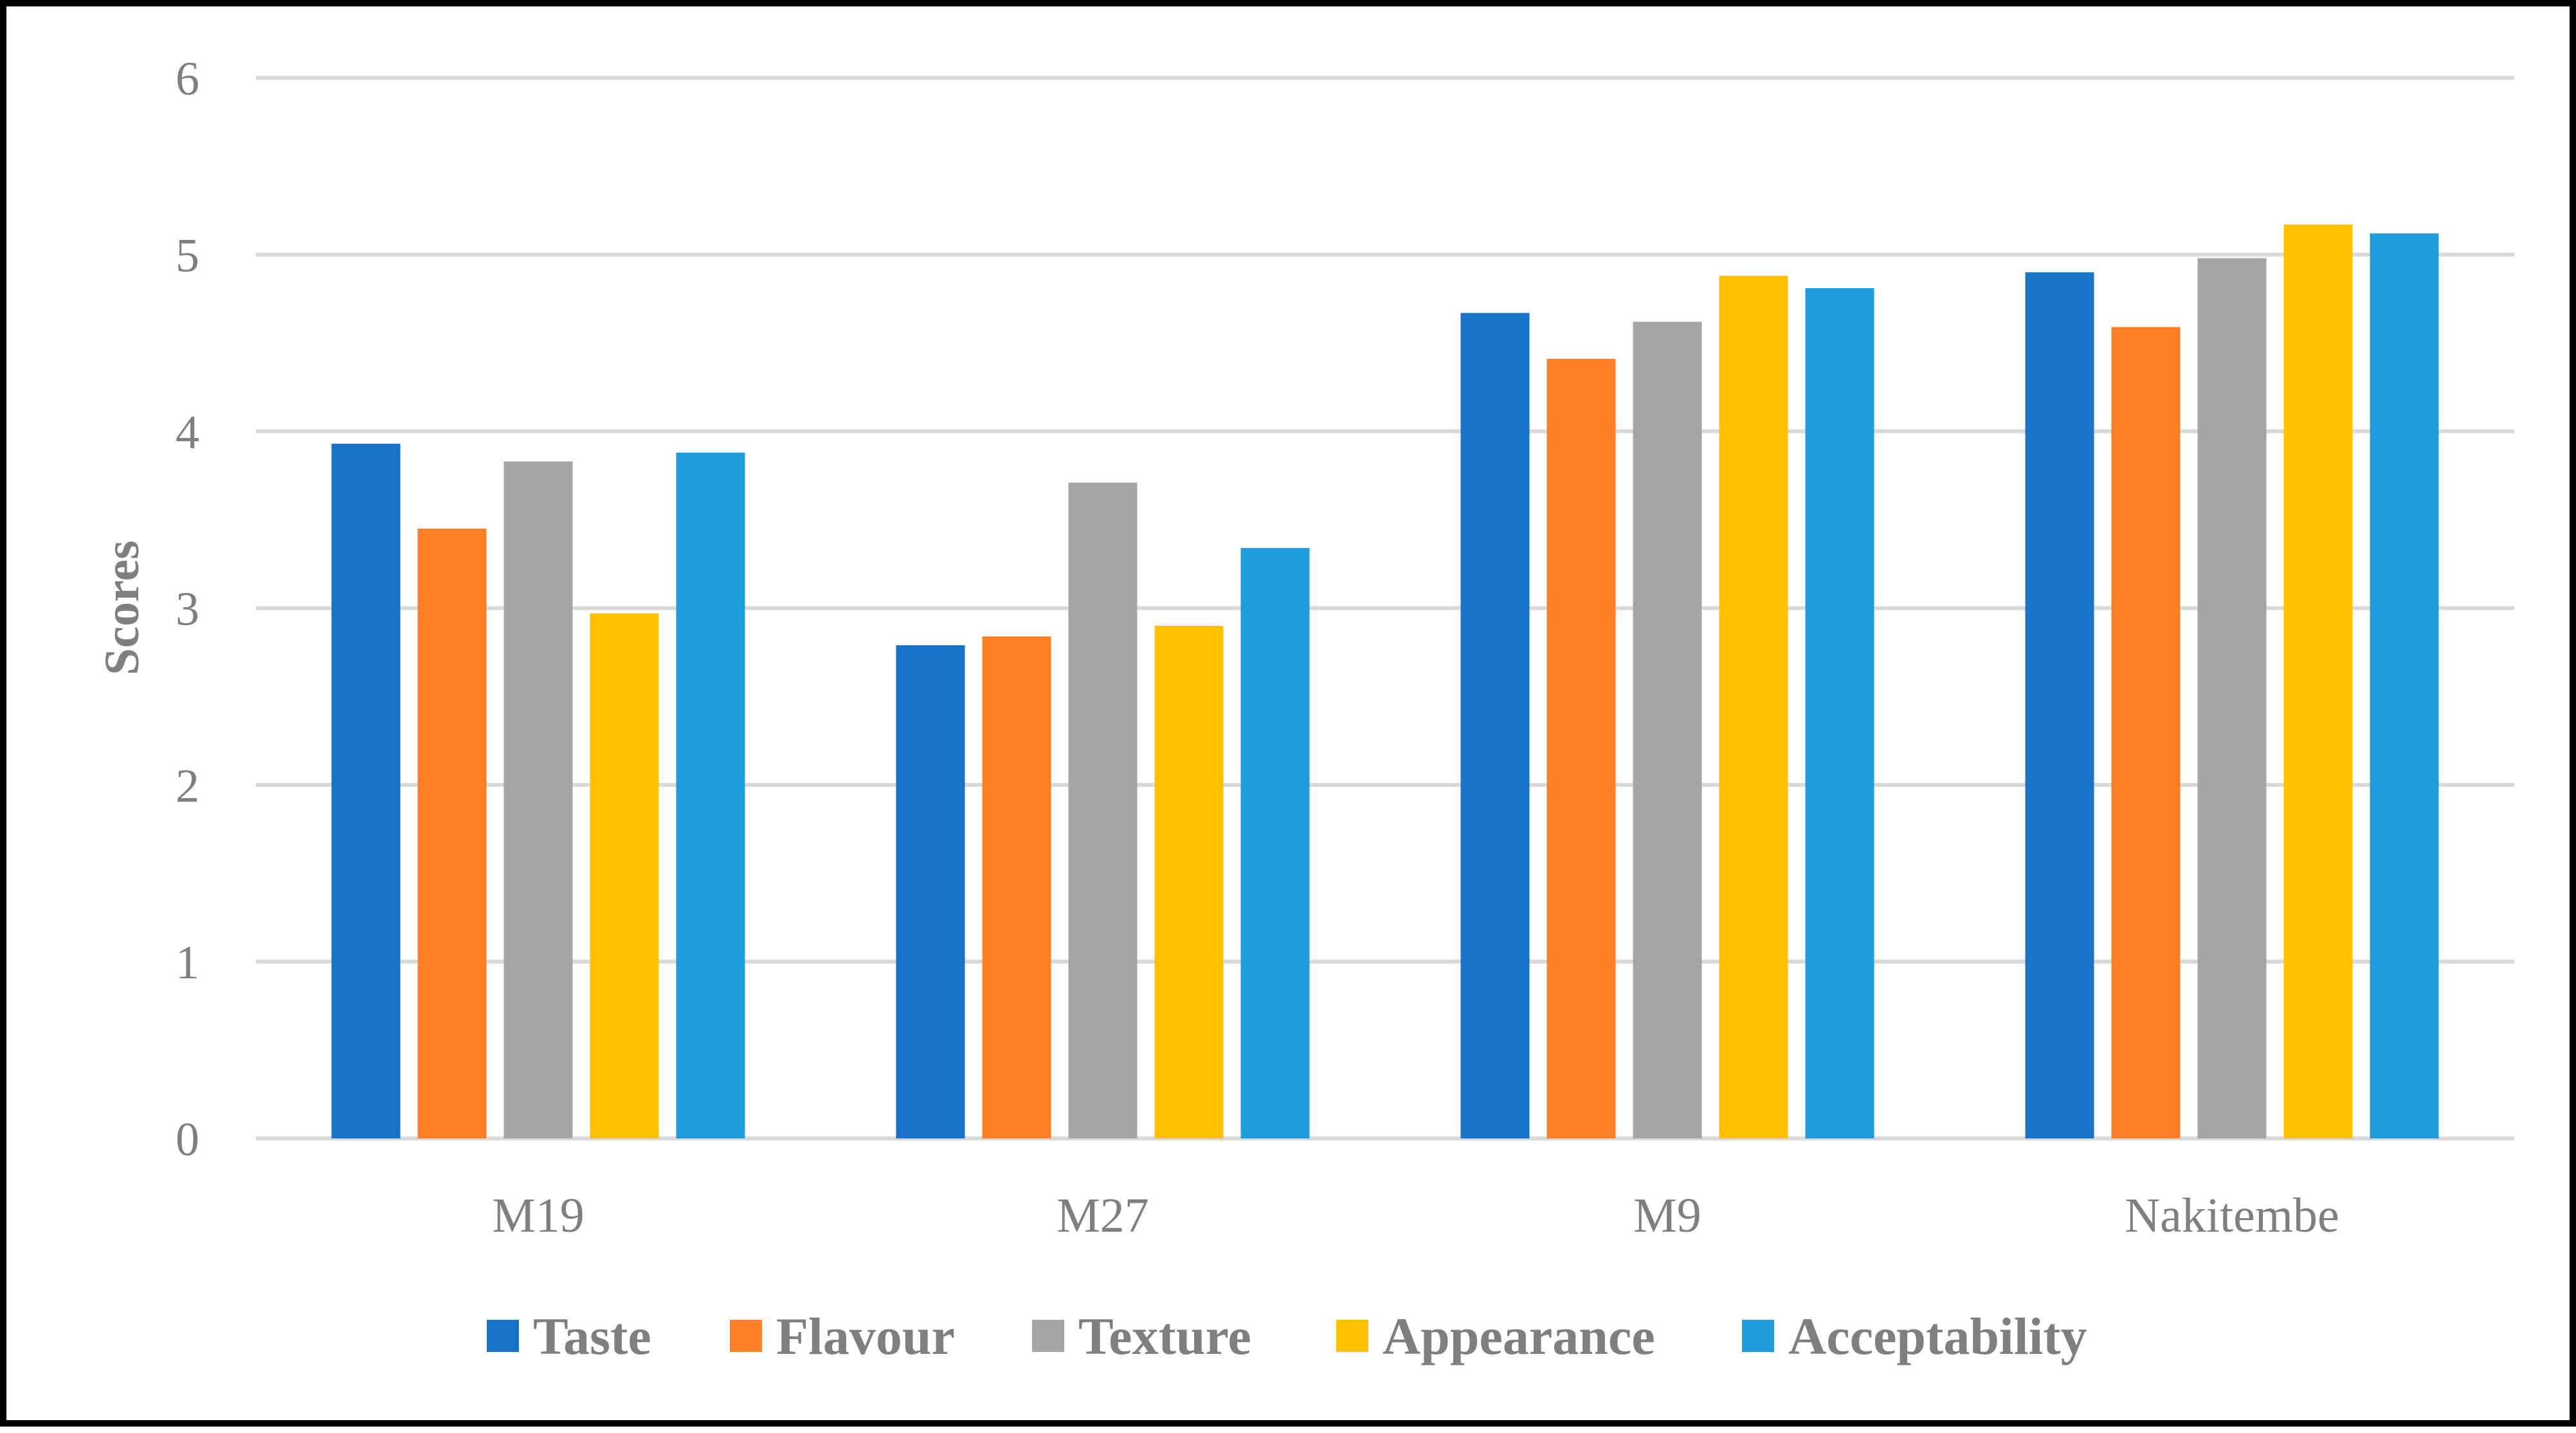 This screenshot has height=1433, width=2576. I want to click on bar-taste-m19, so click(366, 791).